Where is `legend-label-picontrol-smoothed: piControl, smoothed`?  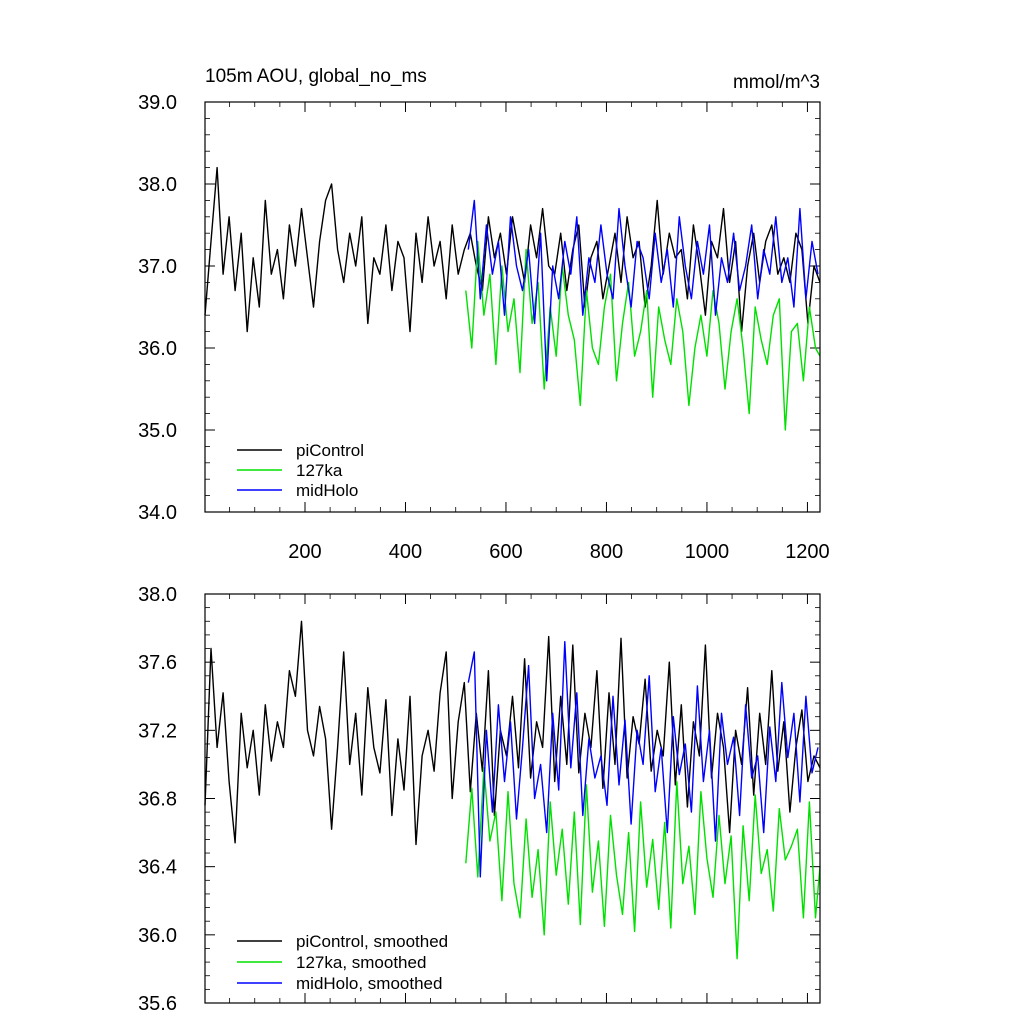
legend-label-picontrol-smoothed: piControl, smoothed is located at coordinates (372, 941).